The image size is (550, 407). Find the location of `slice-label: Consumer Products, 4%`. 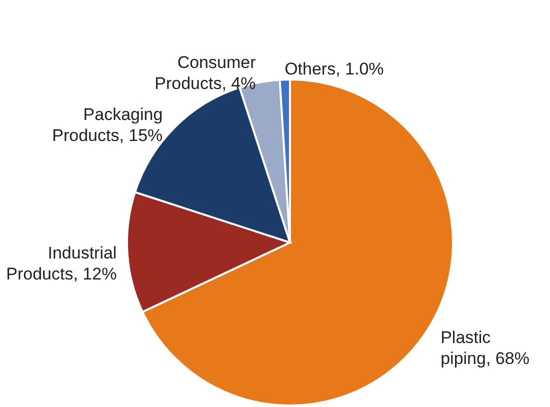

slice-label: Consumer Products, 4% is located at coordinates (205, 72).